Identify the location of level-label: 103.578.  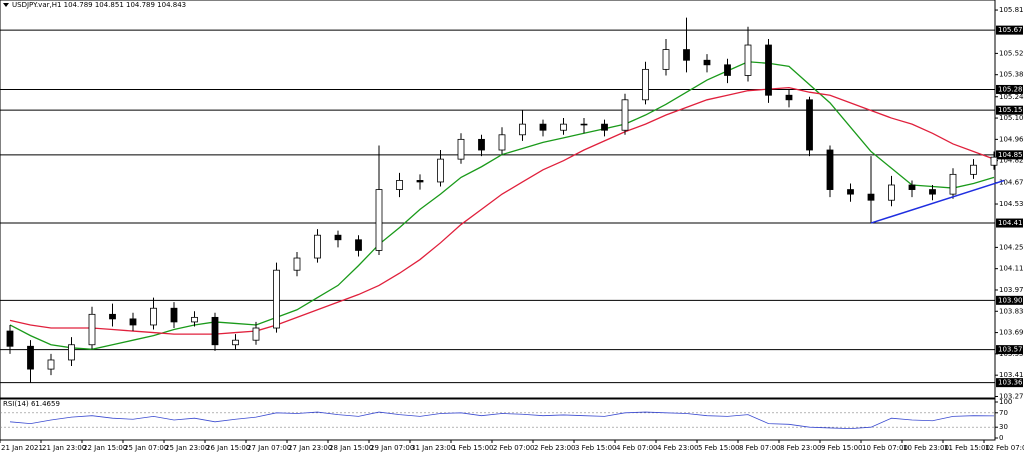
(1011, 350).